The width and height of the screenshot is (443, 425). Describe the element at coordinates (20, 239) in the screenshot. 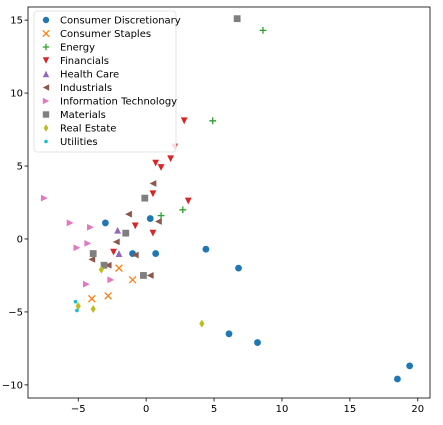

I see `y-tick-label-2: 0` at that location.